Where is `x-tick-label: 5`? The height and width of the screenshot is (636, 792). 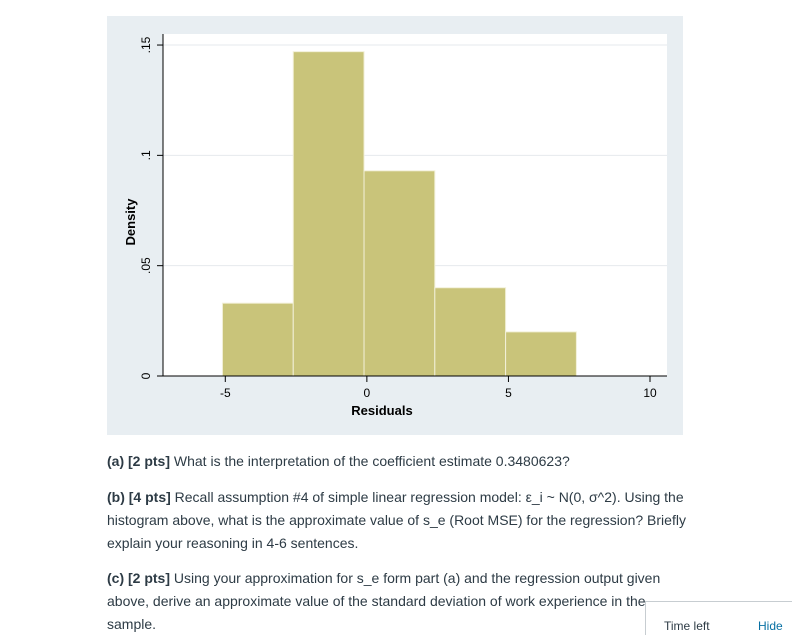
x-tick-label: 5 is located at coordinates (508, 393).